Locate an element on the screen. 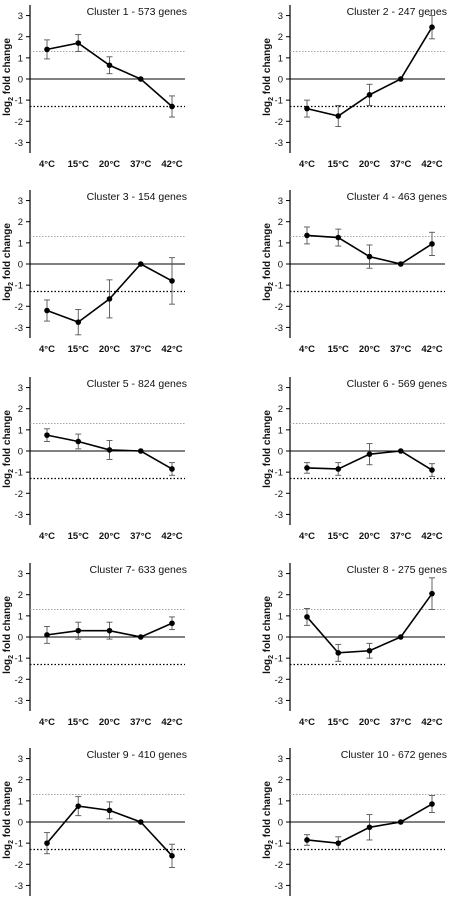 Image resolution: width=474 pixels, height=902 pixels. chart-title: Cluster 6 - 569 genes is located at coordinates (397, 384).